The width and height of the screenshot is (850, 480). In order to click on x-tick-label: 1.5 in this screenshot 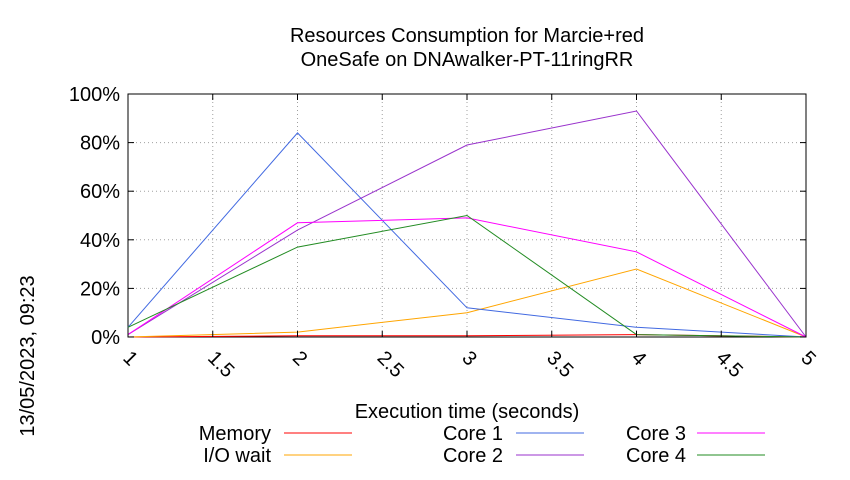, I will do `click(220, 364)`.